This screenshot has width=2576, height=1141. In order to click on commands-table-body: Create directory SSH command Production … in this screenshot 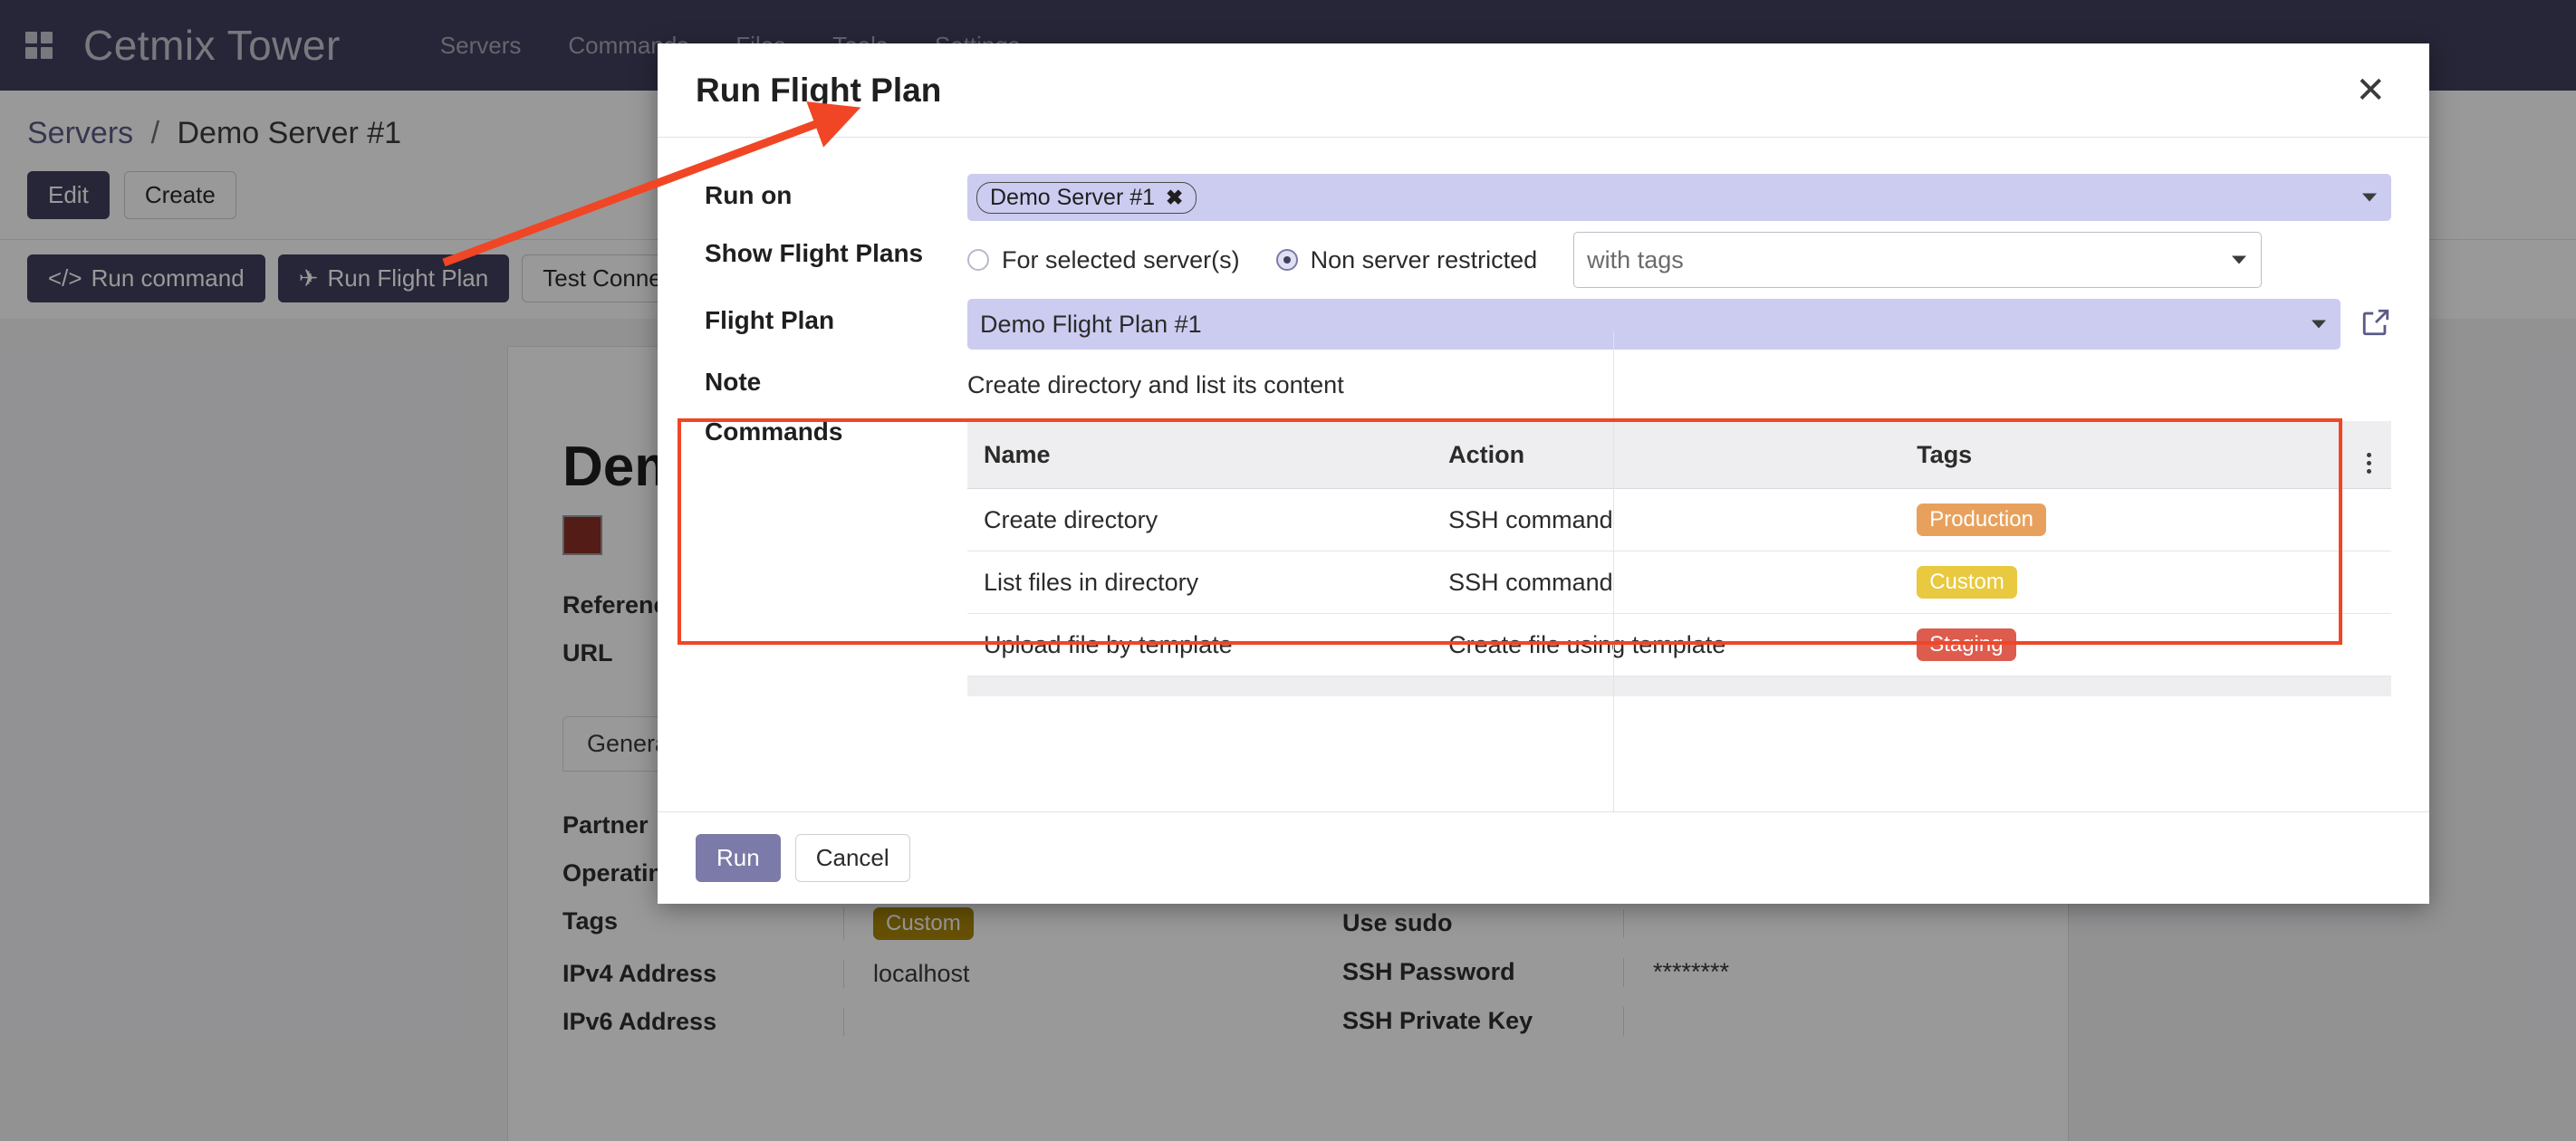, I will do `click(1679, 582)`.